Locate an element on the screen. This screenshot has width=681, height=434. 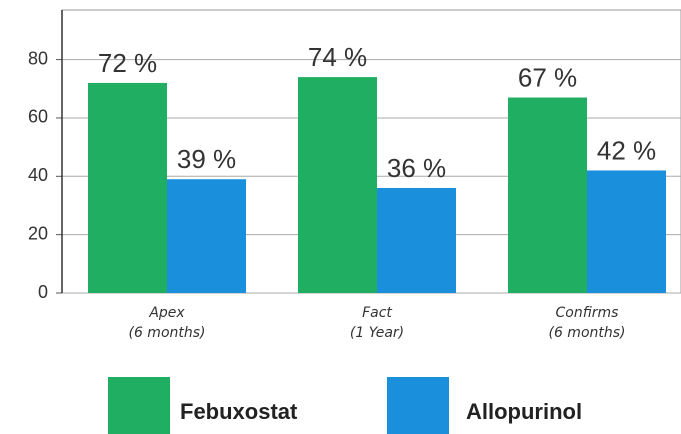
value-label: 42 % is located at coordinates (626, 150).